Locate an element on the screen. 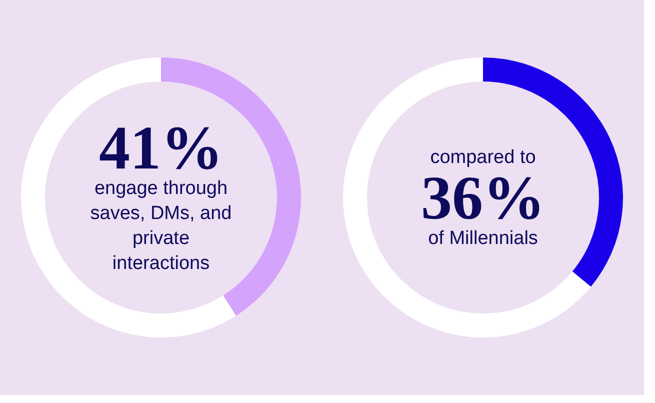 This screenshot has height=403, width=655. text: saves, DMs, and is located at coordinates (161, 213).